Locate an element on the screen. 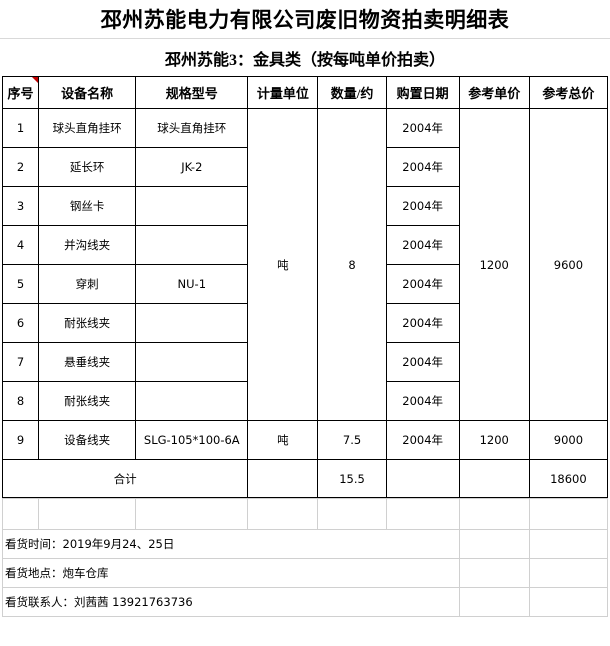  note-row-viewing-place: 看货地点：炮车仓库 is located at coordinates (305, 573).